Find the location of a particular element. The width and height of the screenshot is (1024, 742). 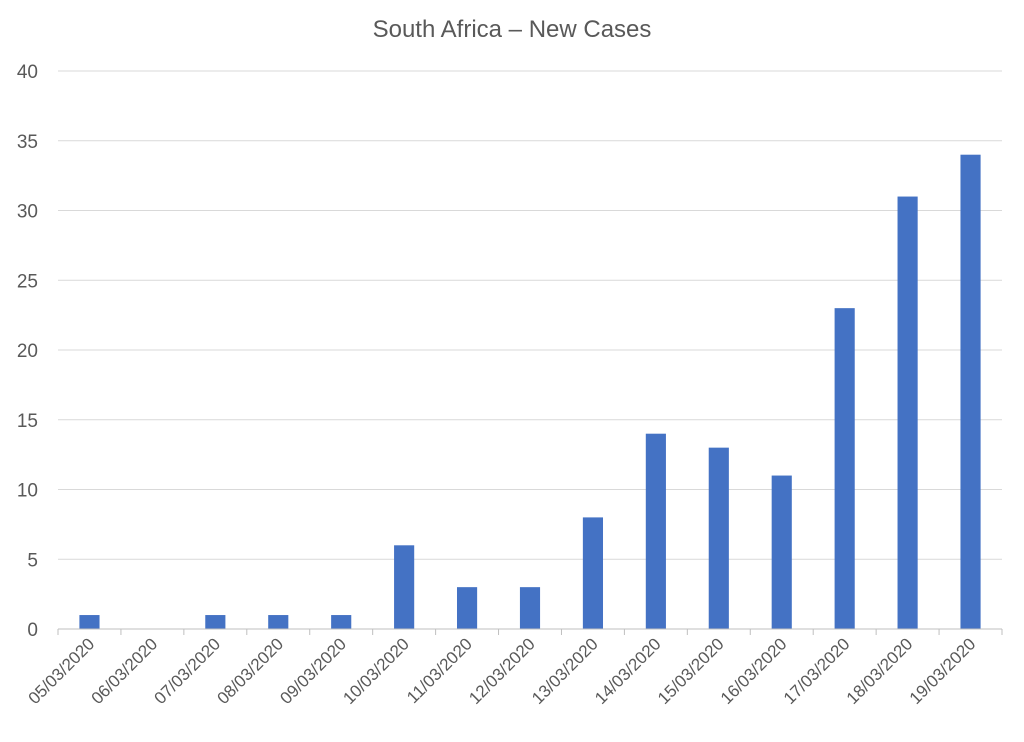

x-tick-label: 09/03/2020 is located at coordinates (313, 671).